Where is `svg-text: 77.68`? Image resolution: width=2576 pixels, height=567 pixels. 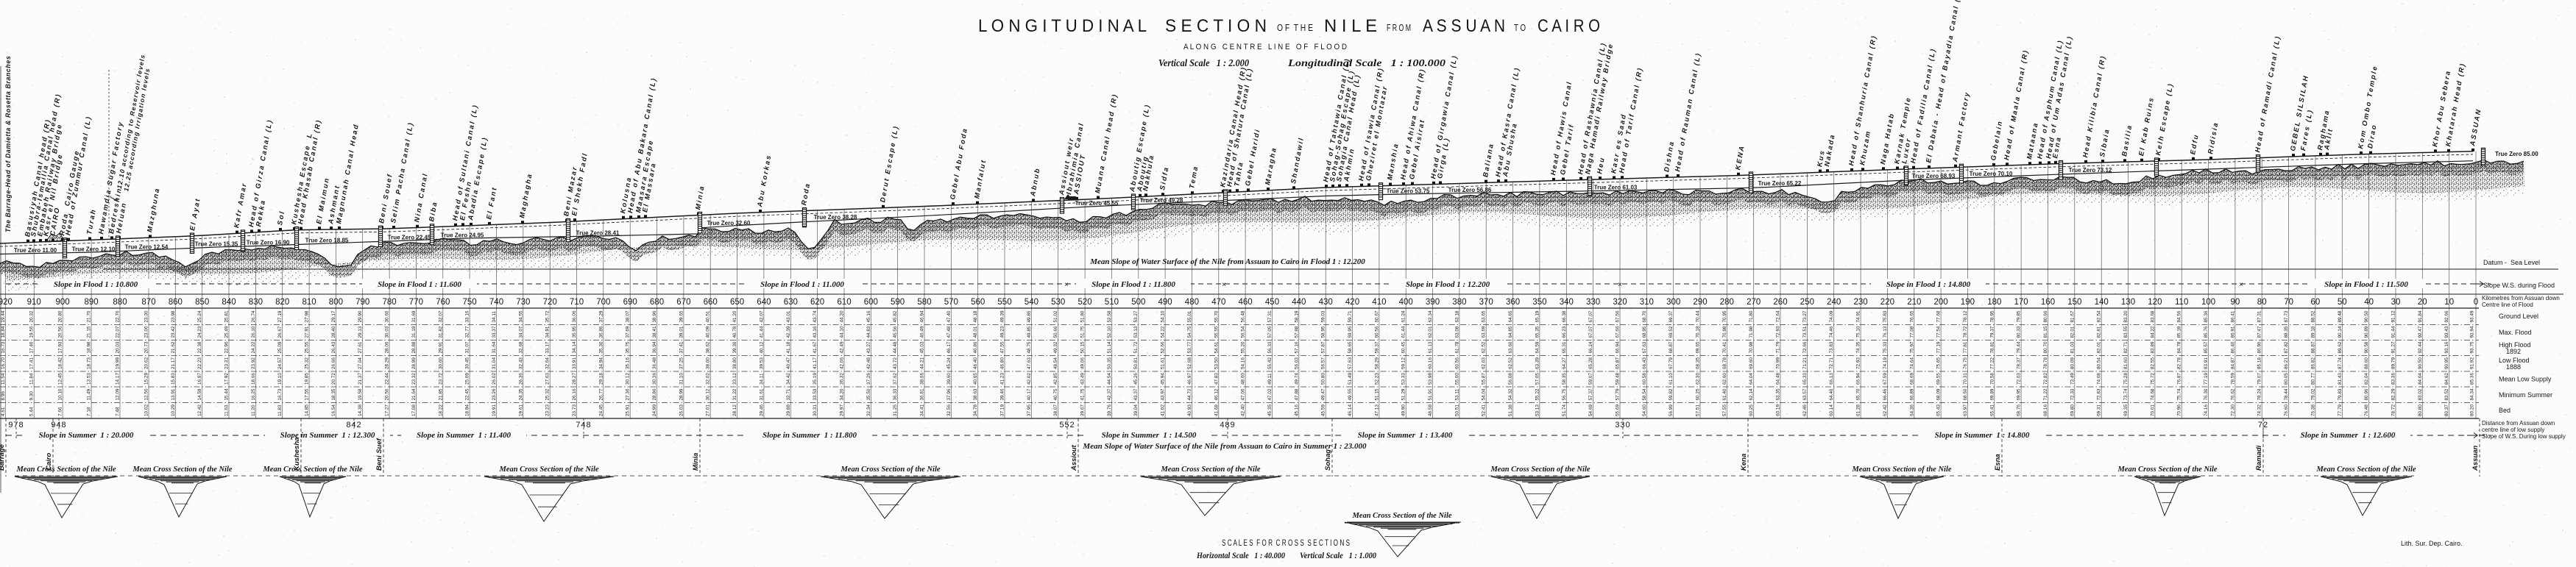
svg-text: 77.68 is located at coordinates (1939, 316).